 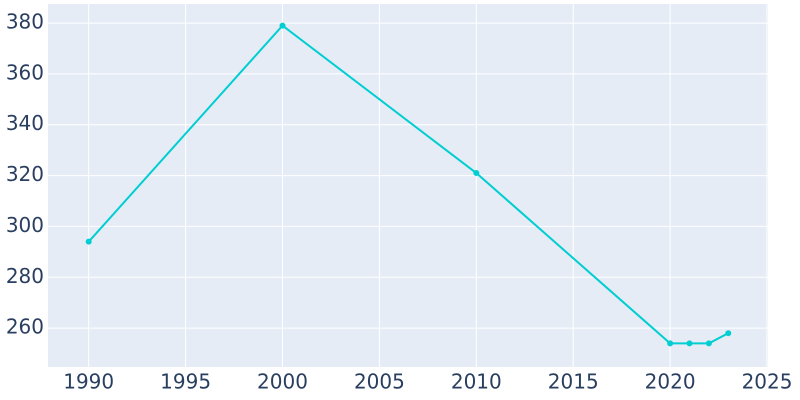 I want to click on x-tick-label: 2010, so click(x=476, y=382).